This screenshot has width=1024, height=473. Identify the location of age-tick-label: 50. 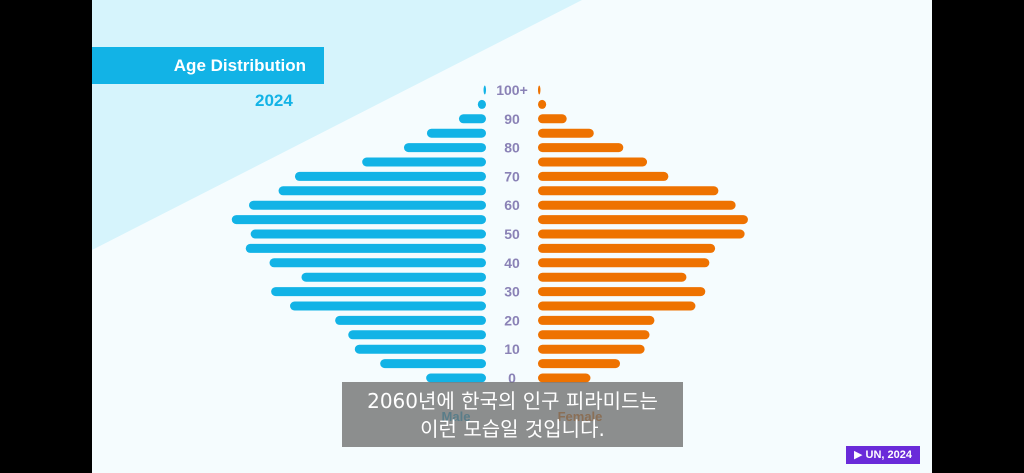
(512, 234).